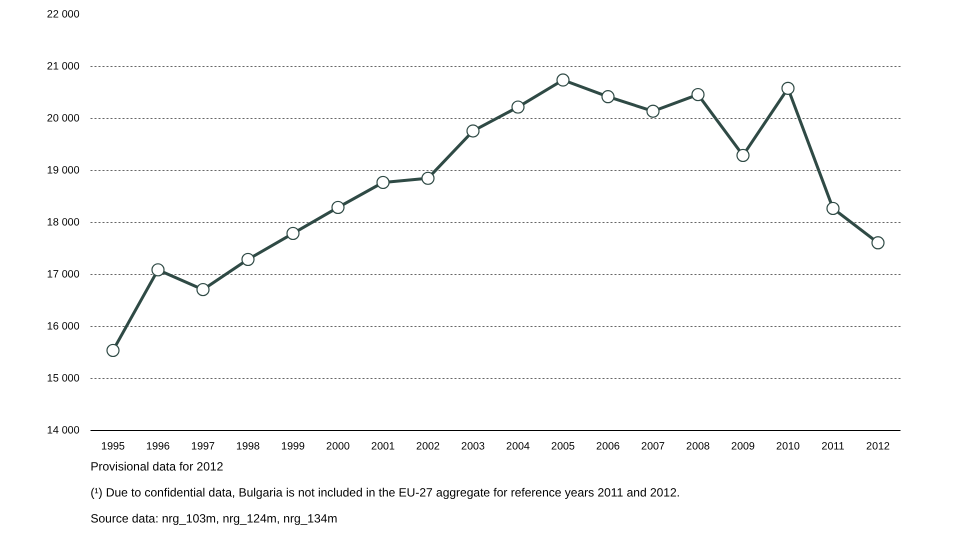 Image resolution: width=958 pixels, height=542 pixels. Describe the element at coordinates (878, 446) in the screenshot. I see `x-tick-label: 2012` at that location.